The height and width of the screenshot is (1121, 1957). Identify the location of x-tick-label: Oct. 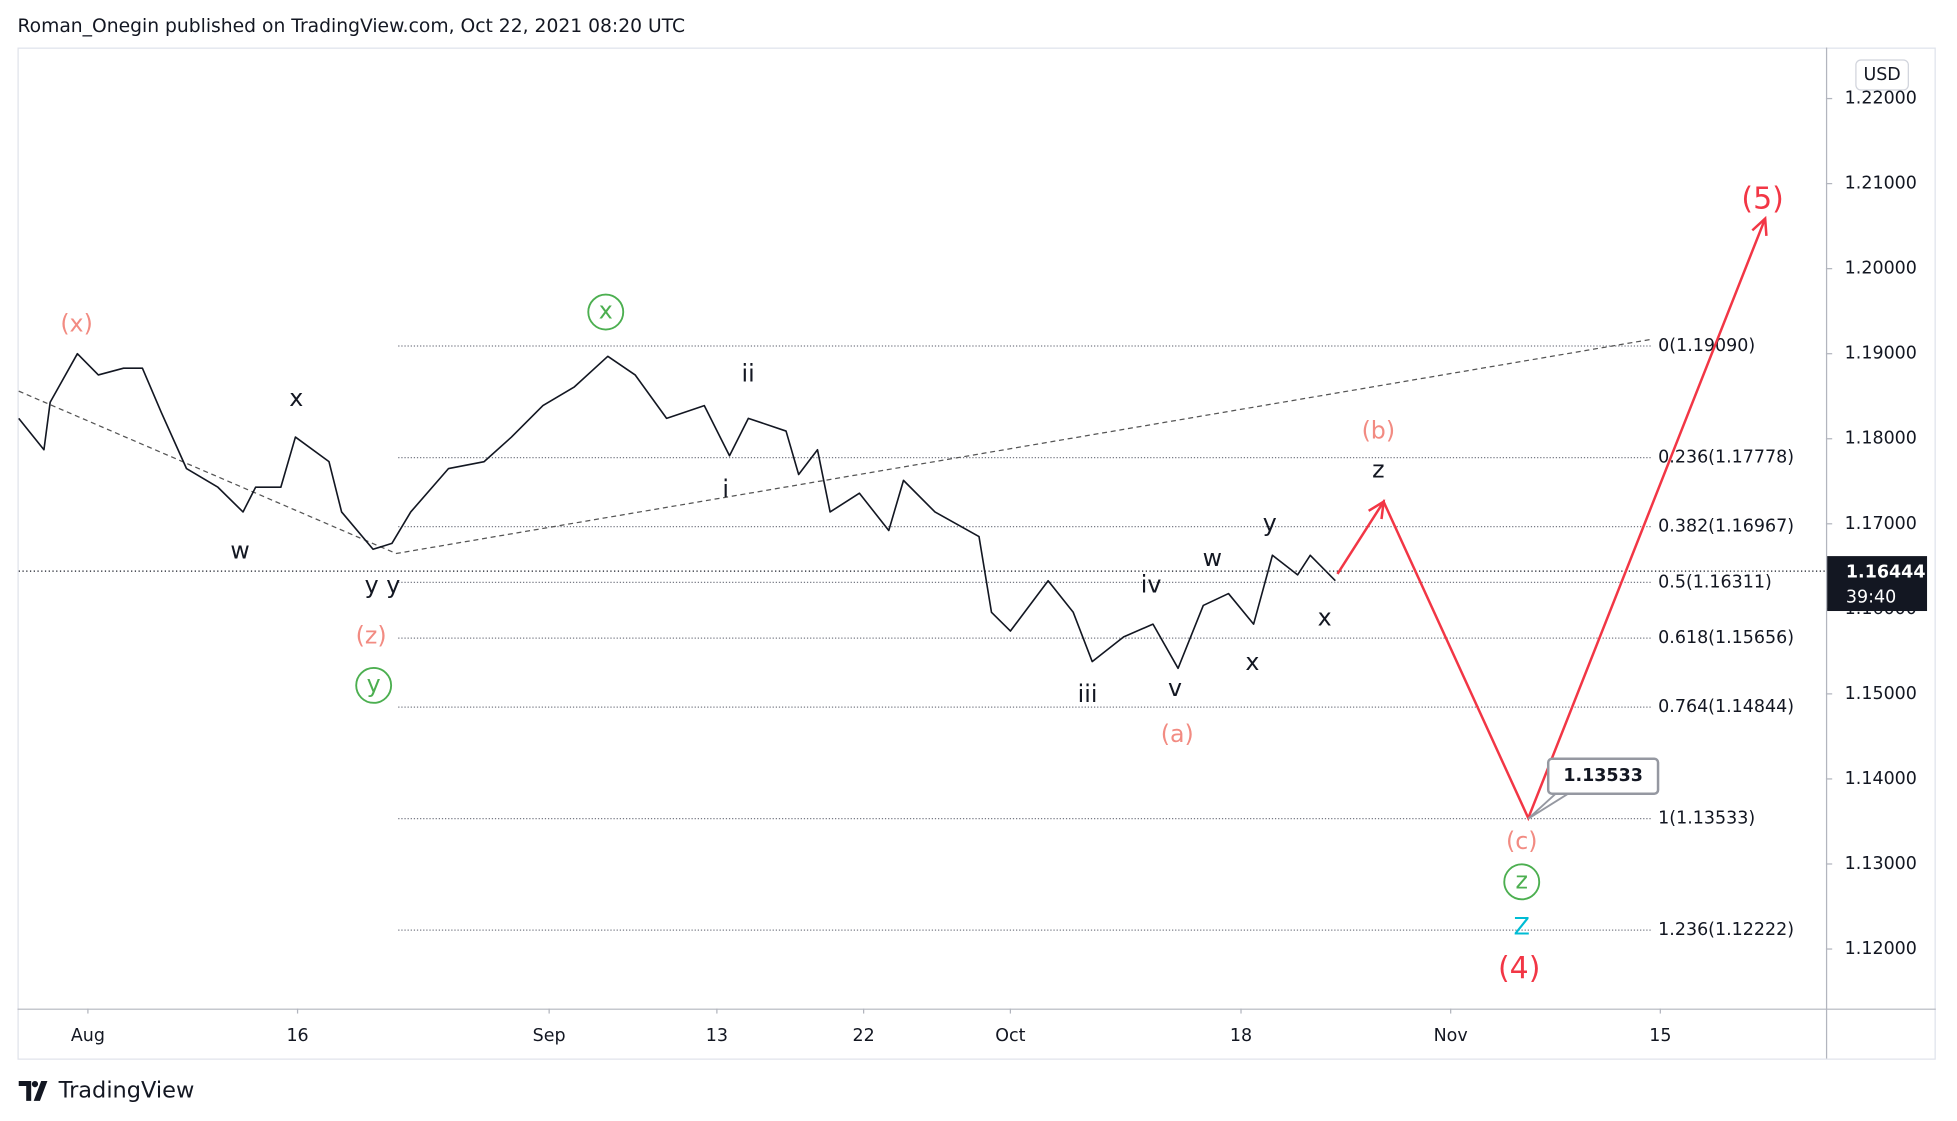
(1010, 1036).